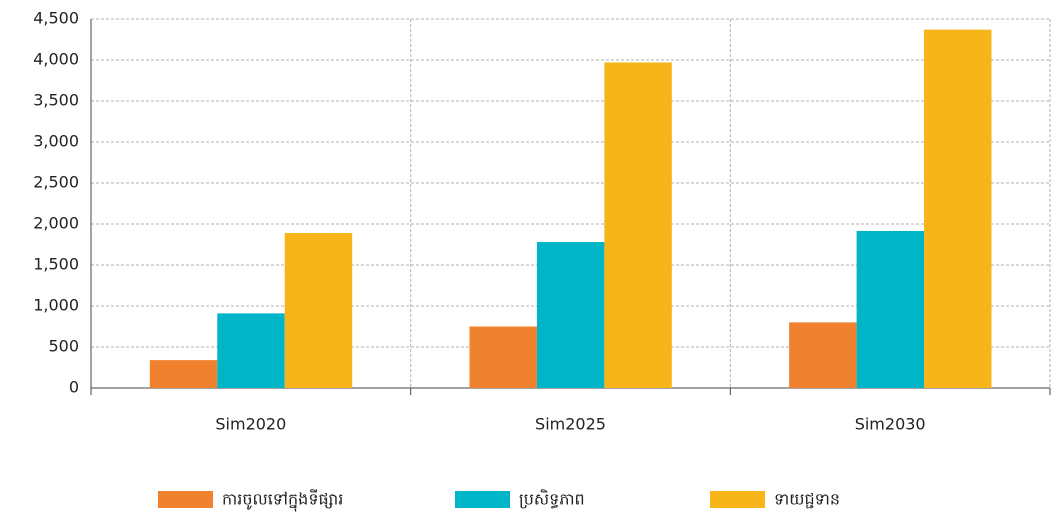 The height and width of the screenshot is (520, 1059). What do you see at coordinates (56, 141) in the screenshot?
I see `y-tick-label: 3,000` at bounding box center [56, 141].